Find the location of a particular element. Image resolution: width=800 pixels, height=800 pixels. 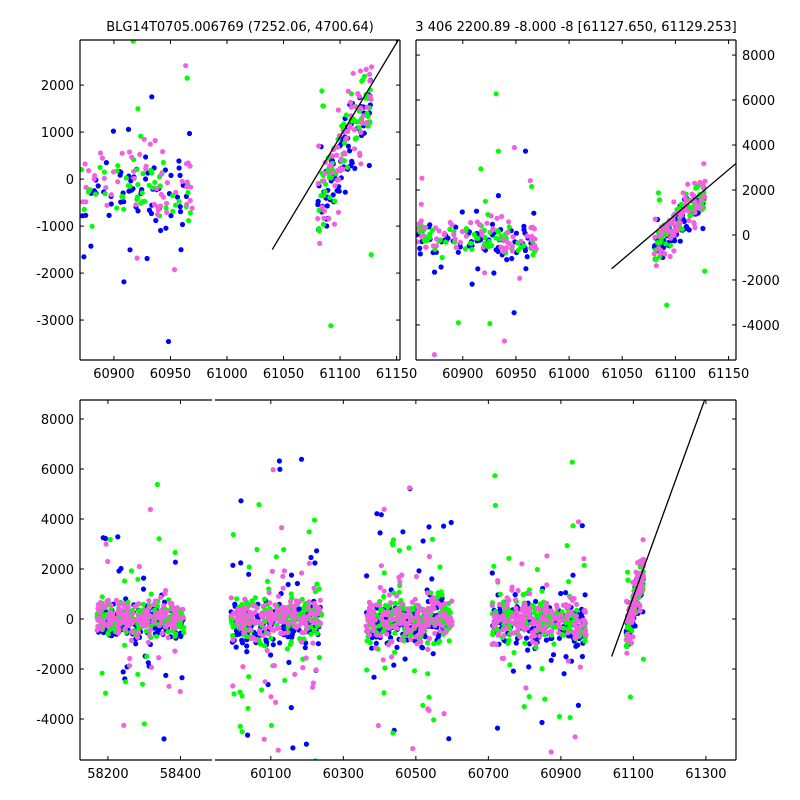

x-tick-label: 58400 is located at coordinates (180, 774).